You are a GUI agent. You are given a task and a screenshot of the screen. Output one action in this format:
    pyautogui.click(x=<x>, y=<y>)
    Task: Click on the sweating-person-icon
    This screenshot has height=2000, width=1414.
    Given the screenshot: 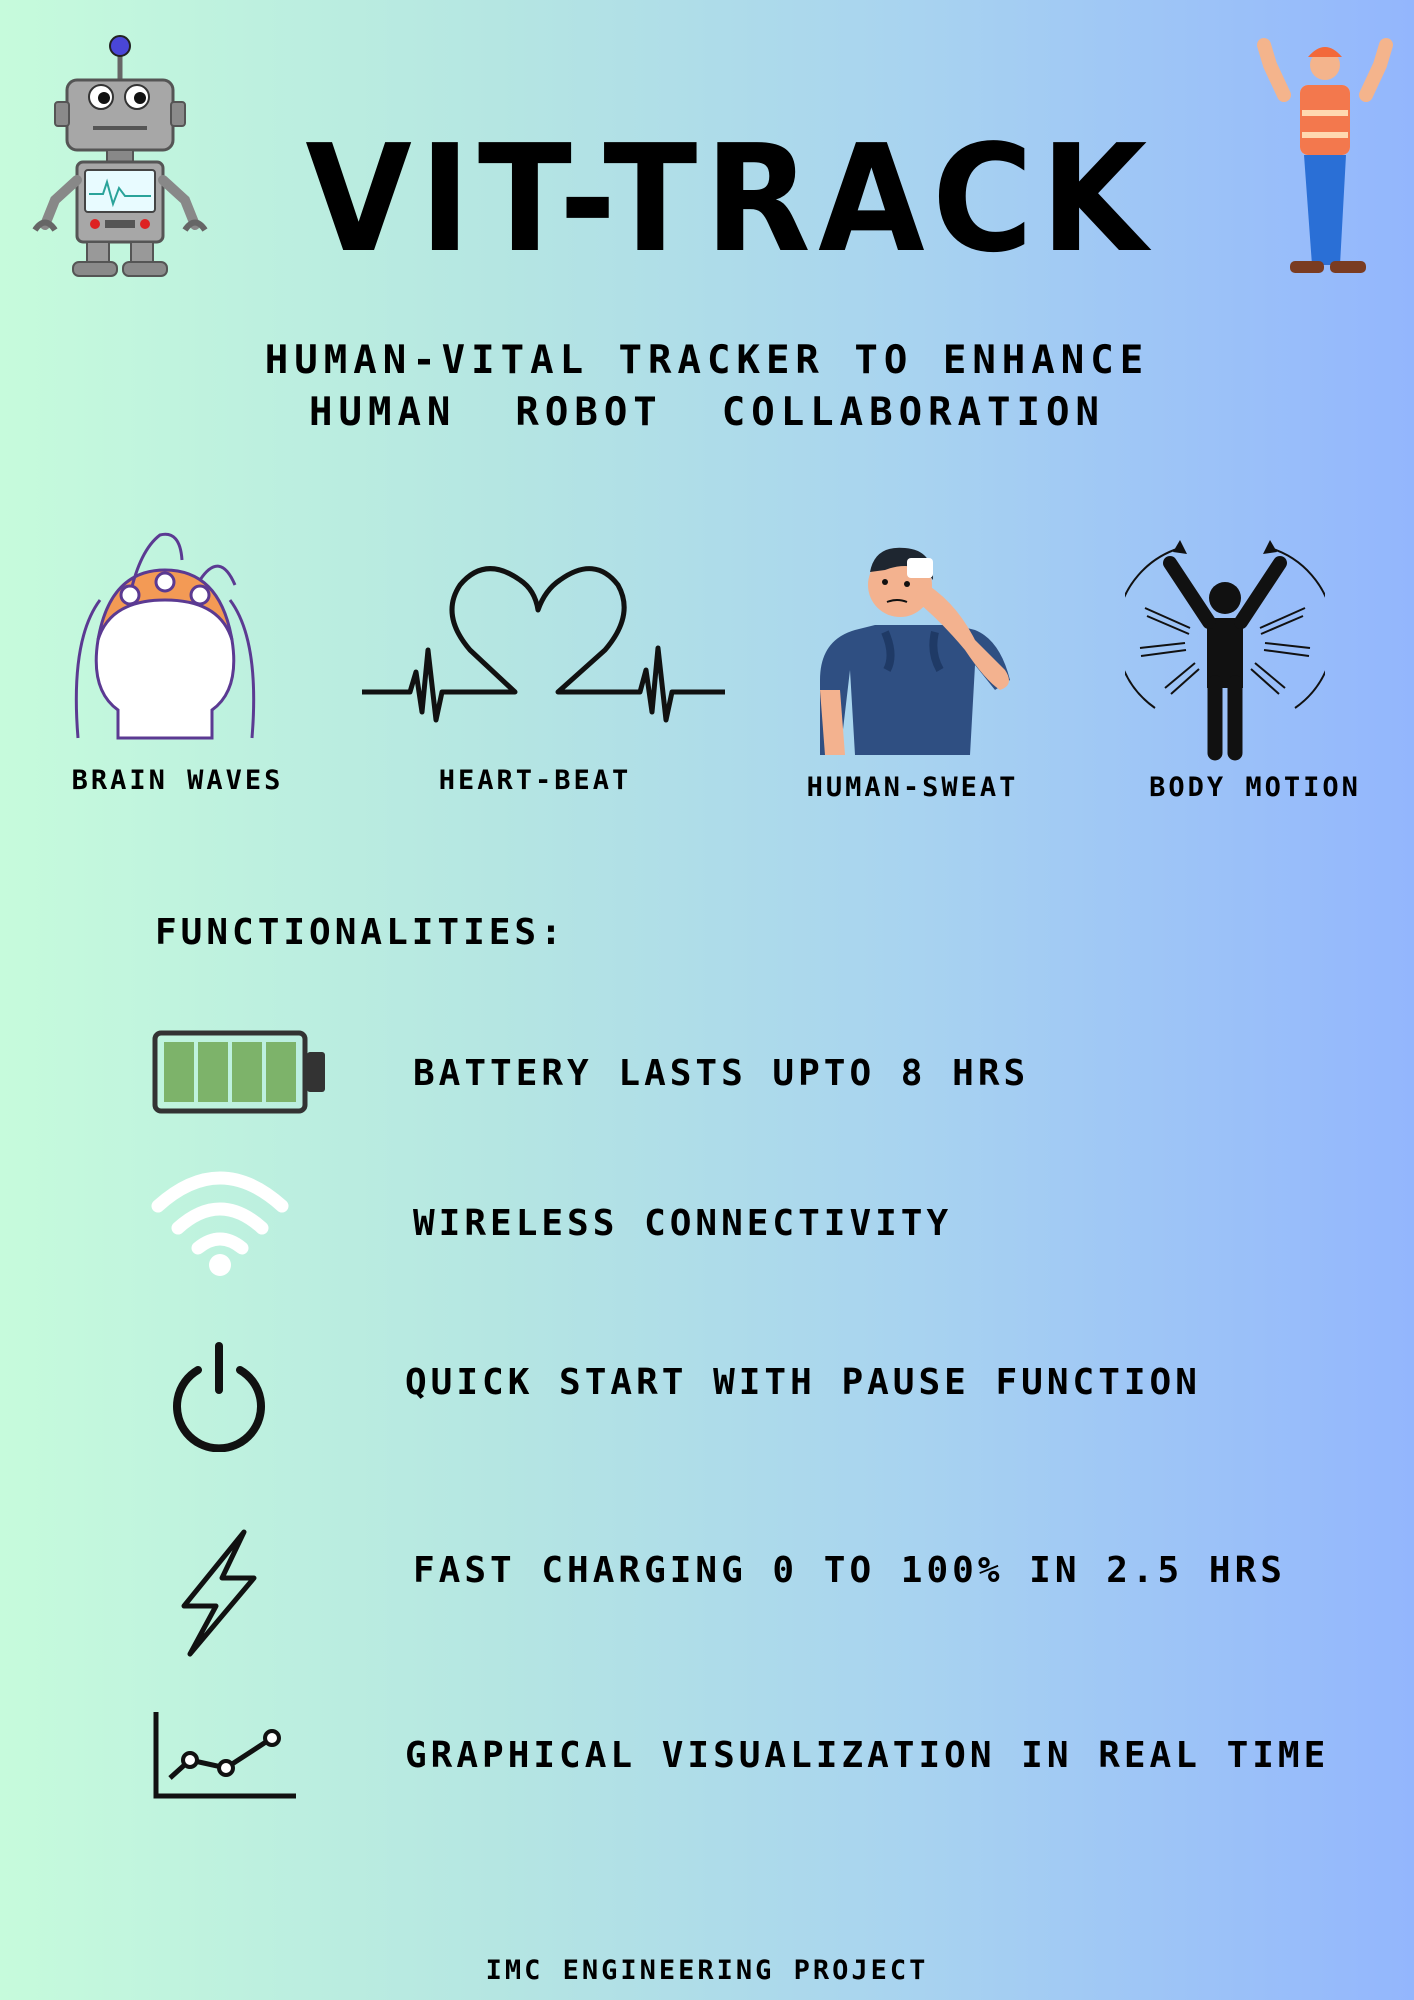 What is the action you would take?
    pyautogui.click(x=915, y=651)
    